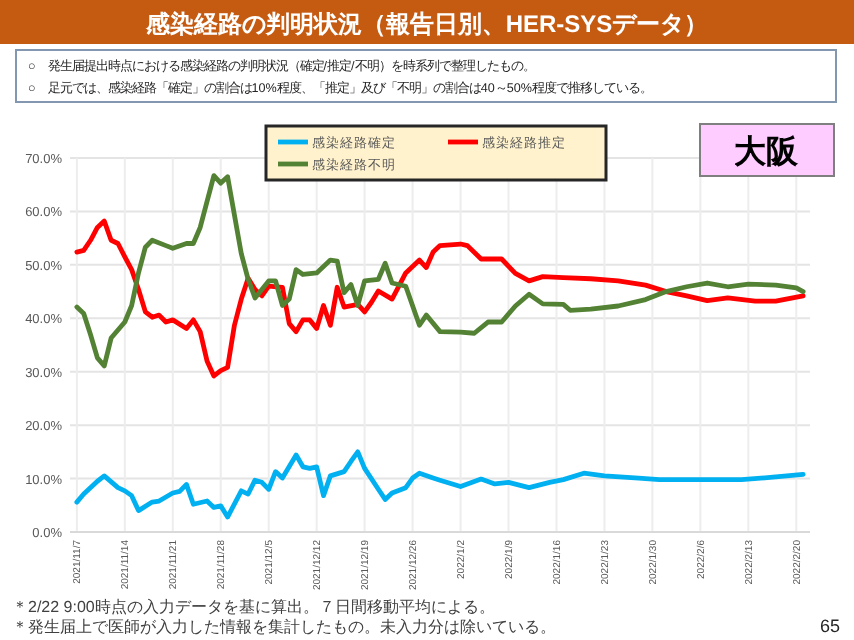  Describe the element at coordinates (253, 607) in the screenshot. I see `text: ＊2/22 9:00時点の入力データを基に算出。７日間移動平均による。` at that location.